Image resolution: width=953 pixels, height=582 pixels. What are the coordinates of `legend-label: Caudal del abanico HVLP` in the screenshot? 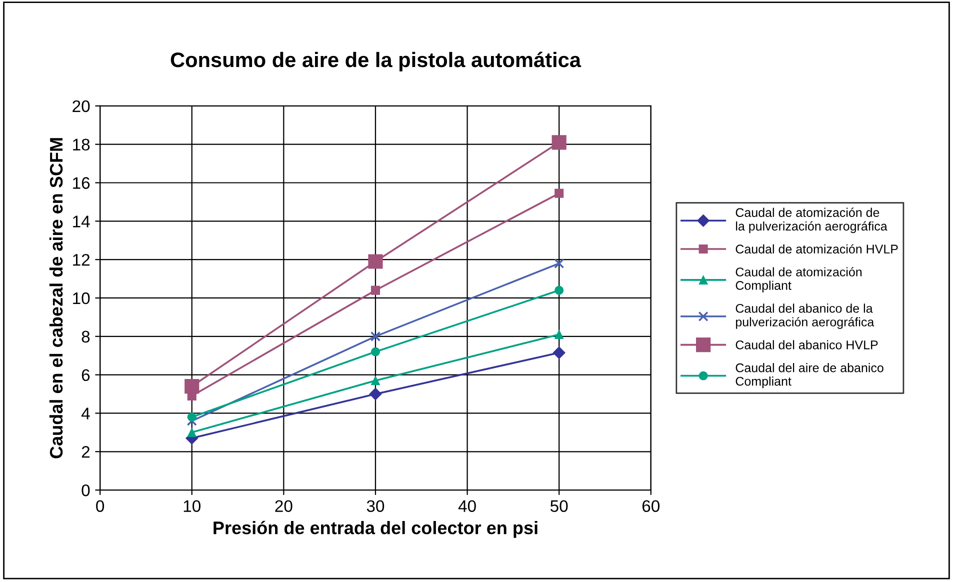 It's located at (807, 345).